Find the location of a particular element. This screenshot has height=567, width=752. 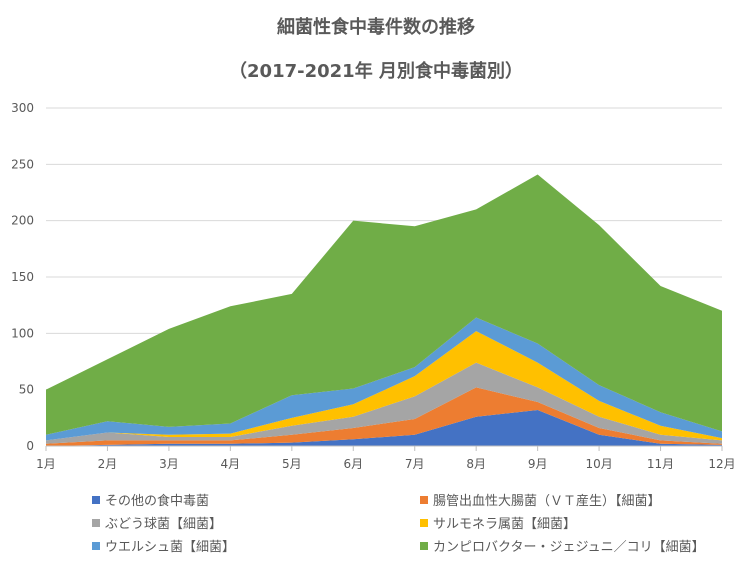

x-tick-label: 3月 is located at coordinates (169, 464).